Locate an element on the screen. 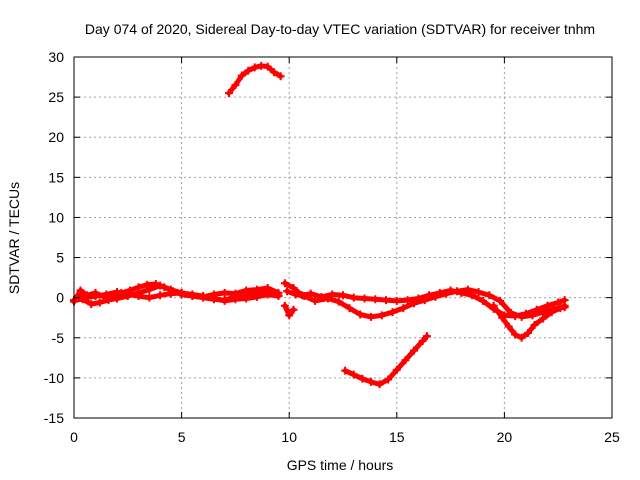 The image size is (640, 480). y-tick-label: -15 is located at coordinates (54, 418).